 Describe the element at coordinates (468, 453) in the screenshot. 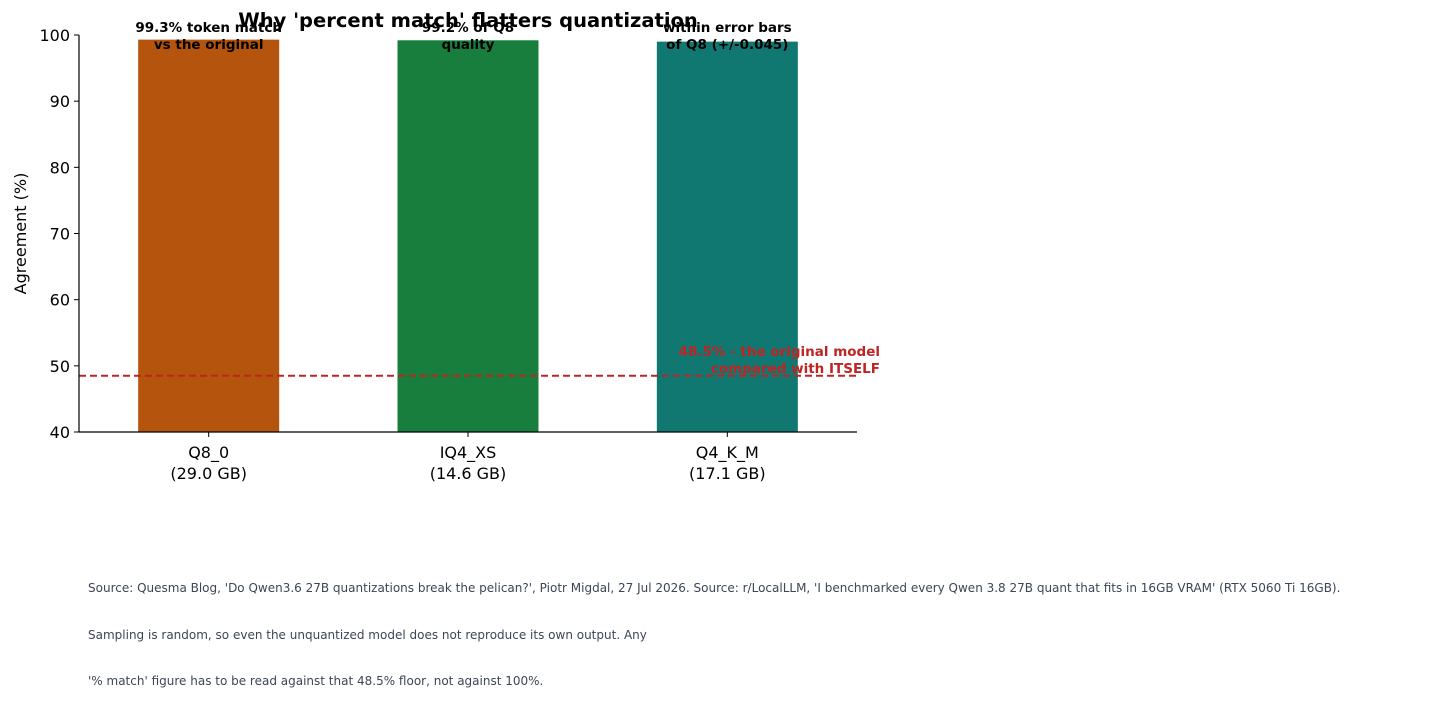

I see `x-tick-label: IQ4_XS` at that location.